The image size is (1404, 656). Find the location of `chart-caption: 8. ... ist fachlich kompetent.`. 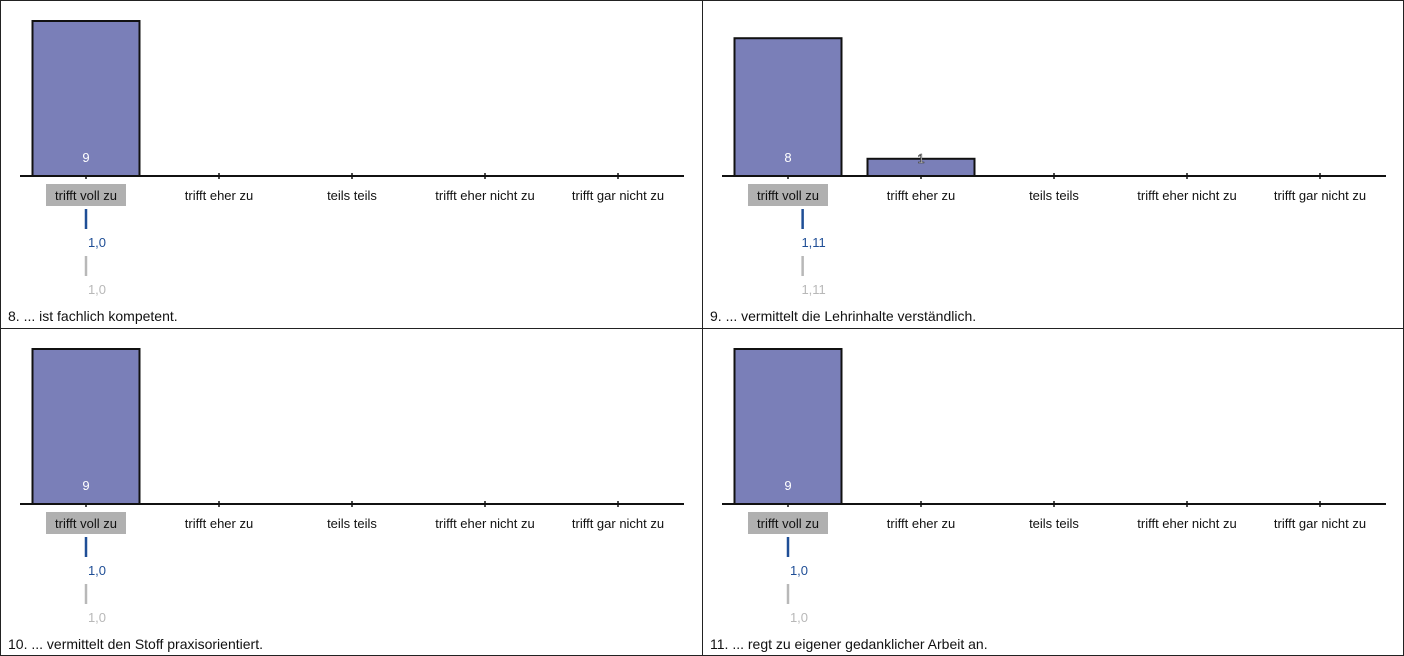

chart-caption: 8. ... ist fachlich kompetent. is located at coordinates (93, 316).